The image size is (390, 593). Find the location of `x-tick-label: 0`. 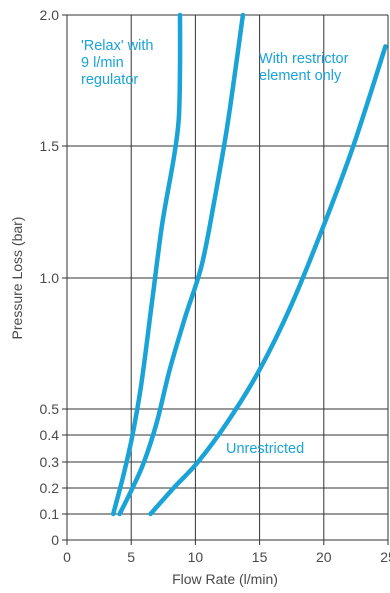

x-tick-label: 0 is located at coordinates (67, 557).